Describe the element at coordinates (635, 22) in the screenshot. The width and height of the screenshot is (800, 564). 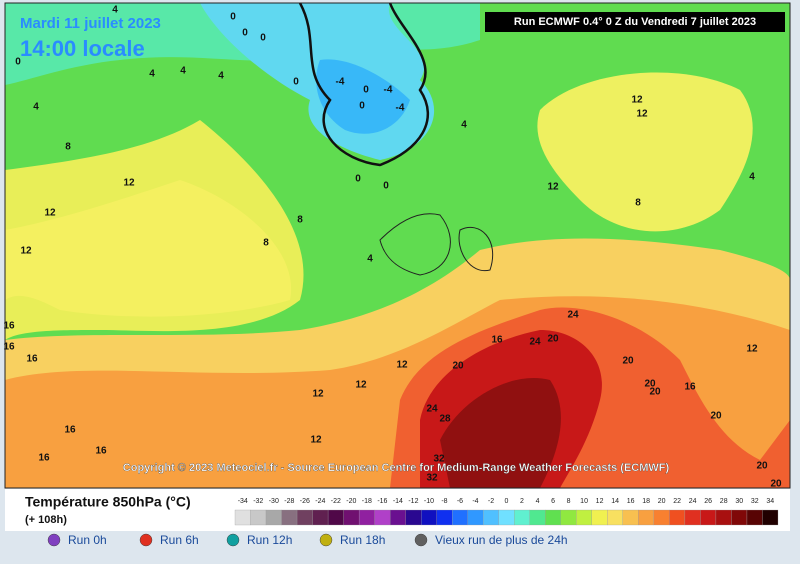
I see `run-box` at that location.